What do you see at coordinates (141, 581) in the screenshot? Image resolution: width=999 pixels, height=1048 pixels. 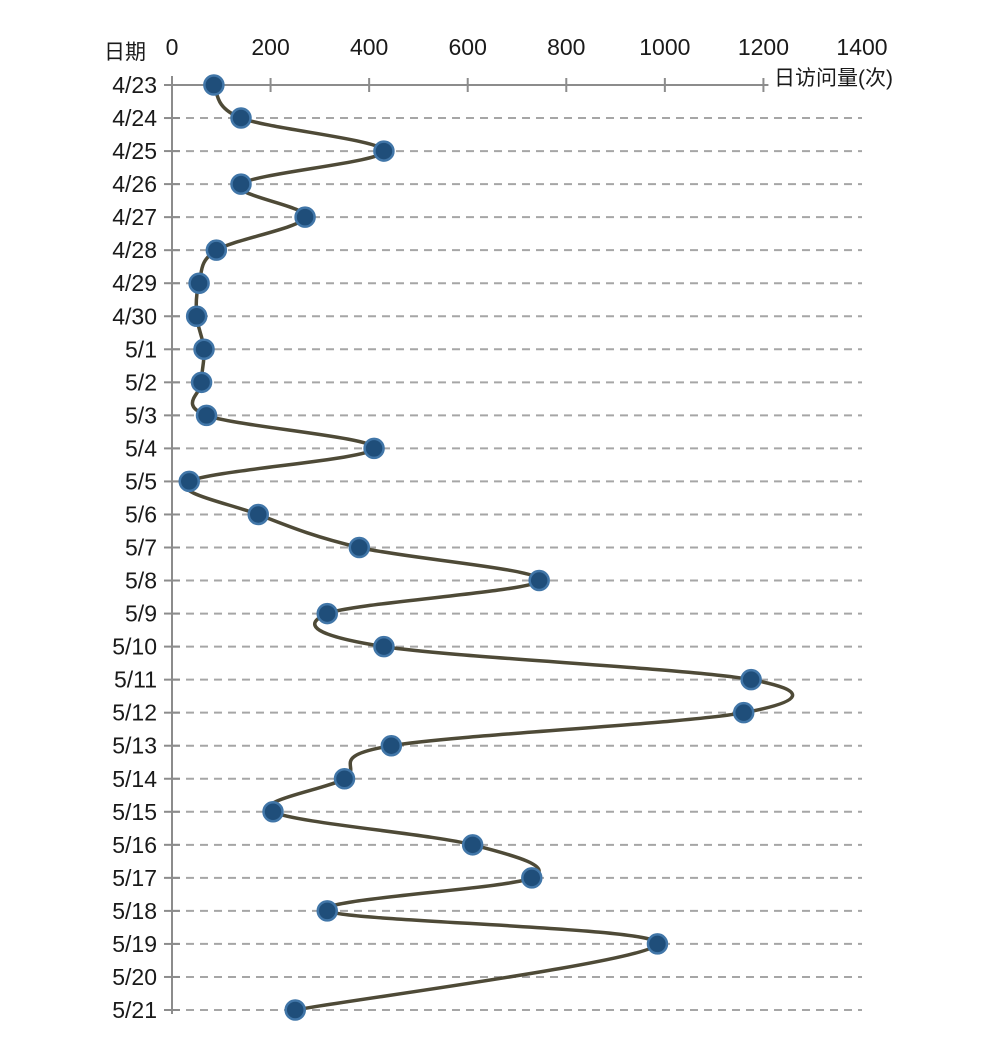 I see `category-label: 5/8` at bounding box center [141, 581].